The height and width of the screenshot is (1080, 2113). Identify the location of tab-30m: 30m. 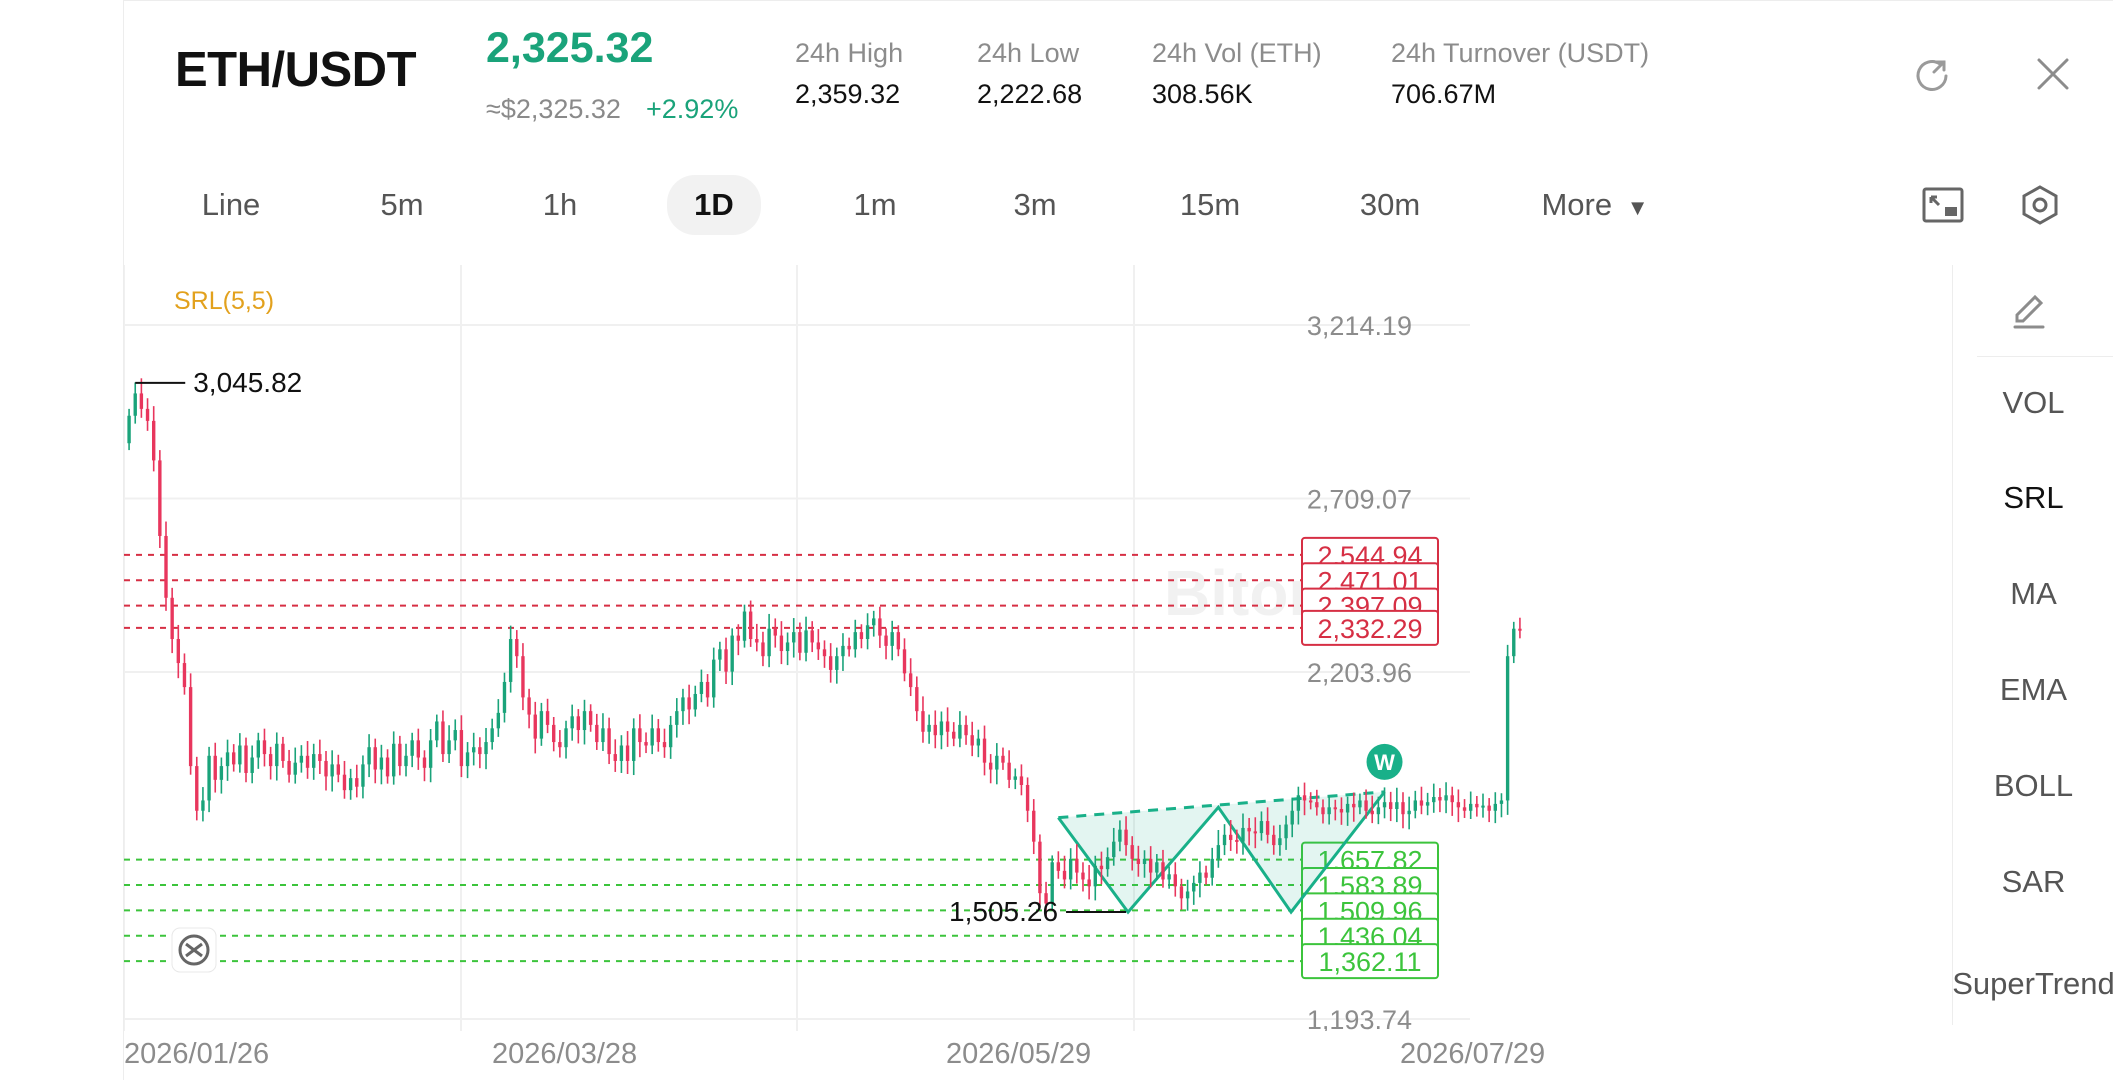
(1390, 204).